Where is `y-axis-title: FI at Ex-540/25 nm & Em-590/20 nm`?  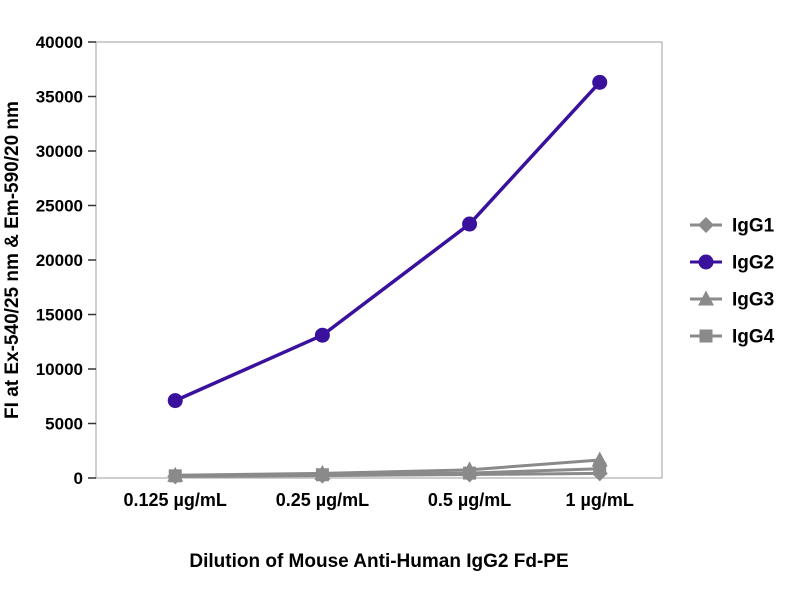 y-axis-title: FI at Ex-540/25 nm & Em-590/20 nm is located at coordinates (12, 260).